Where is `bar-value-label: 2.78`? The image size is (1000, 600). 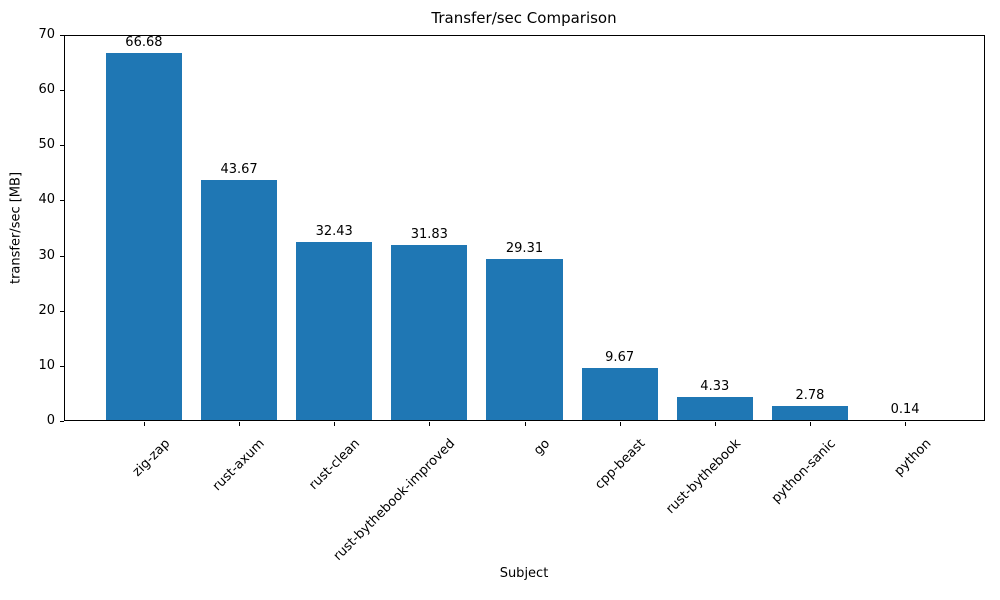
bar-value-label: 2.78 is located at coordinates (810, 395).